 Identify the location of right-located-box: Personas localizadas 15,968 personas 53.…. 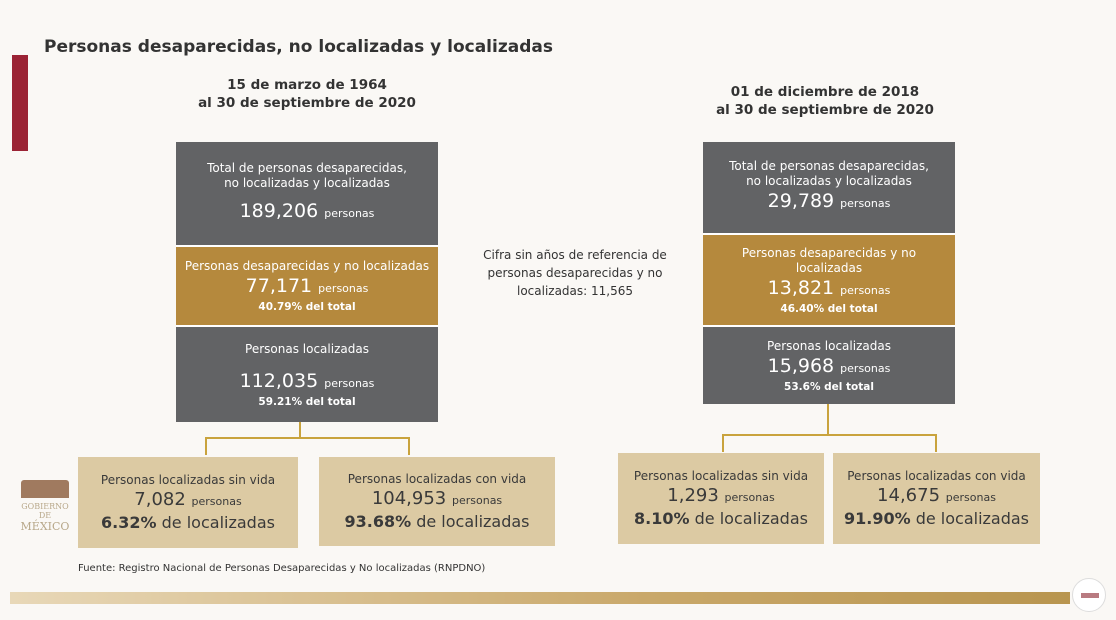
(829, 365).